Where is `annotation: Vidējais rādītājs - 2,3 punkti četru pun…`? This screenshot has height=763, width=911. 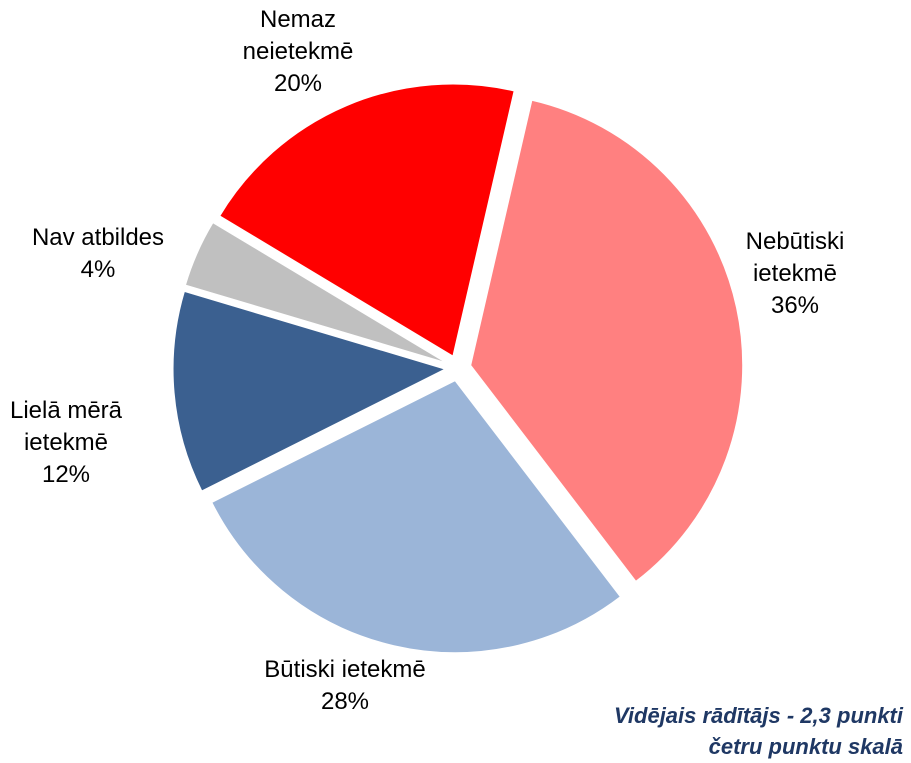
annotation: Vidējais rādītājs - 2,3 punkti četru pun… is located at coordinates (758, 731).